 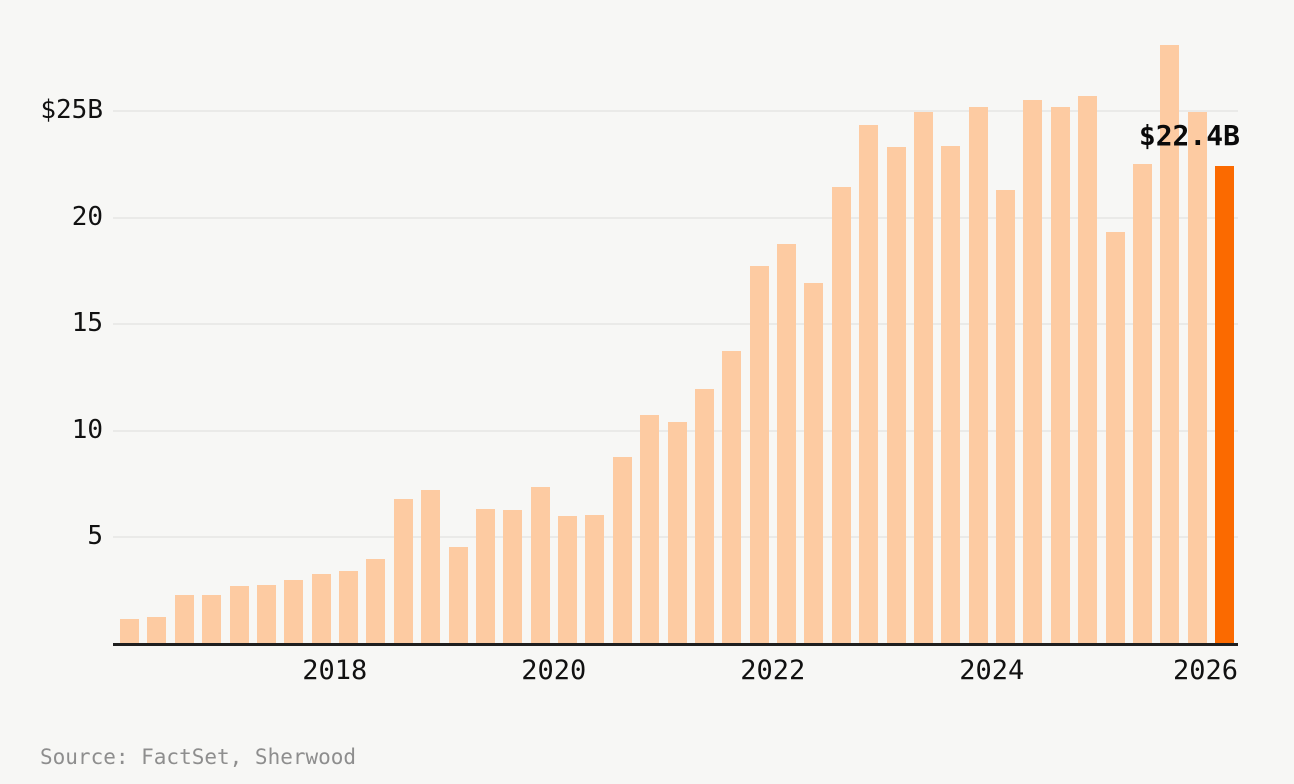 I want to click on y-tick-label: 20, so click(x=87, y=217).